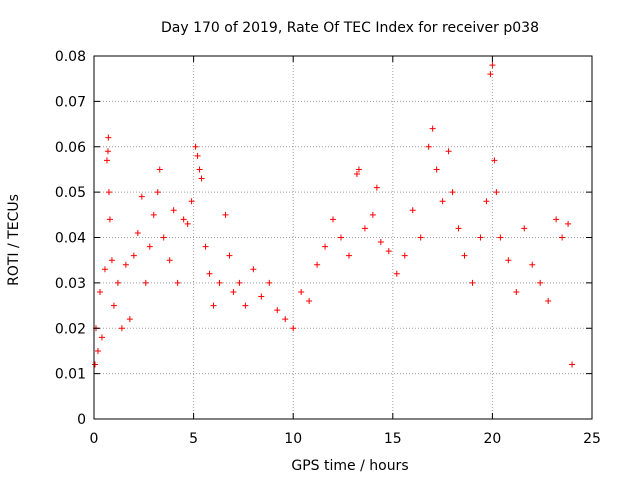  I want to click on y-tick-label: 0.07, so click(70, 102).